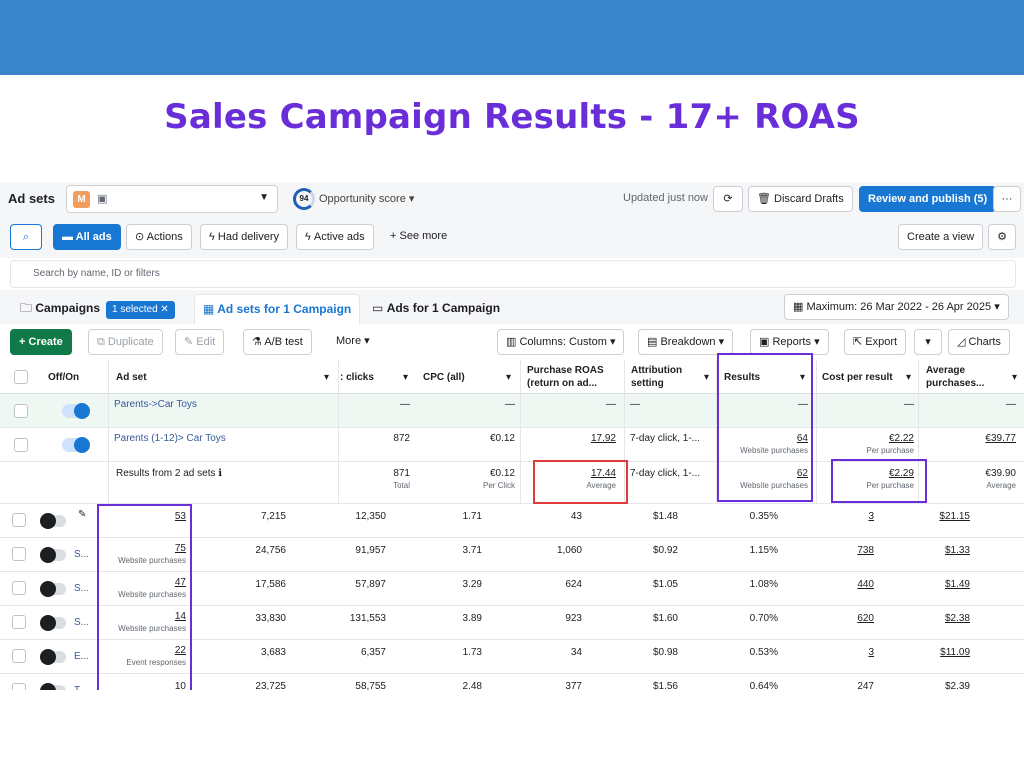 This screenshot has width=1024, height=768. Describe the element at coordinates (603, 438) in the screenshot. I see `cell-roas: 17.92` at that location.